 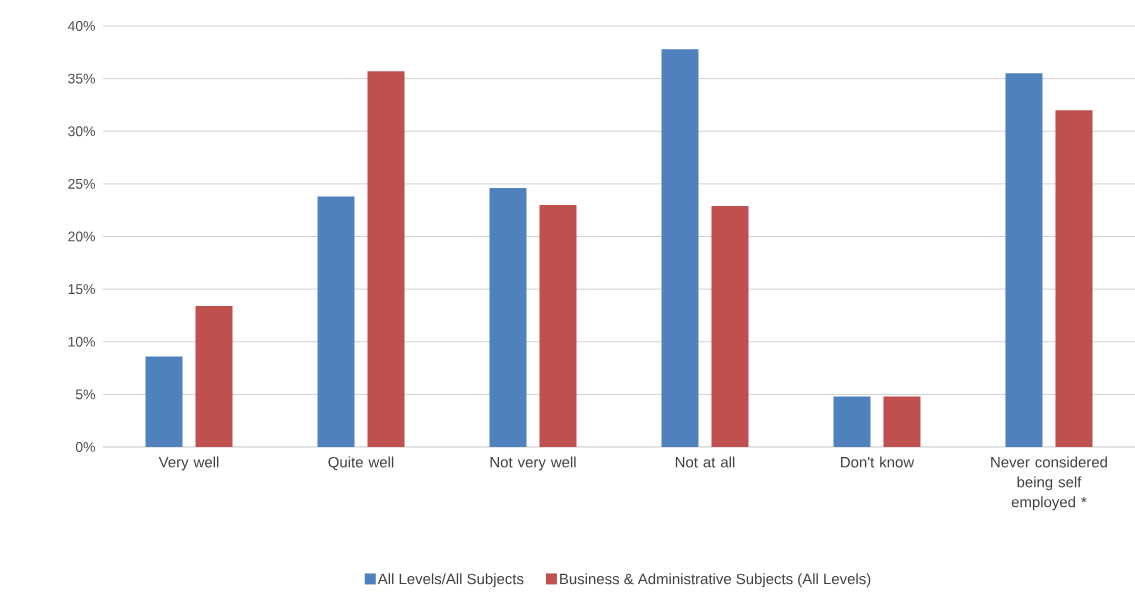 What do you see at coordinates (705, 462) in the screenshot?
I see `x-tick-label: Not at all` at bounding box center [705, 462].